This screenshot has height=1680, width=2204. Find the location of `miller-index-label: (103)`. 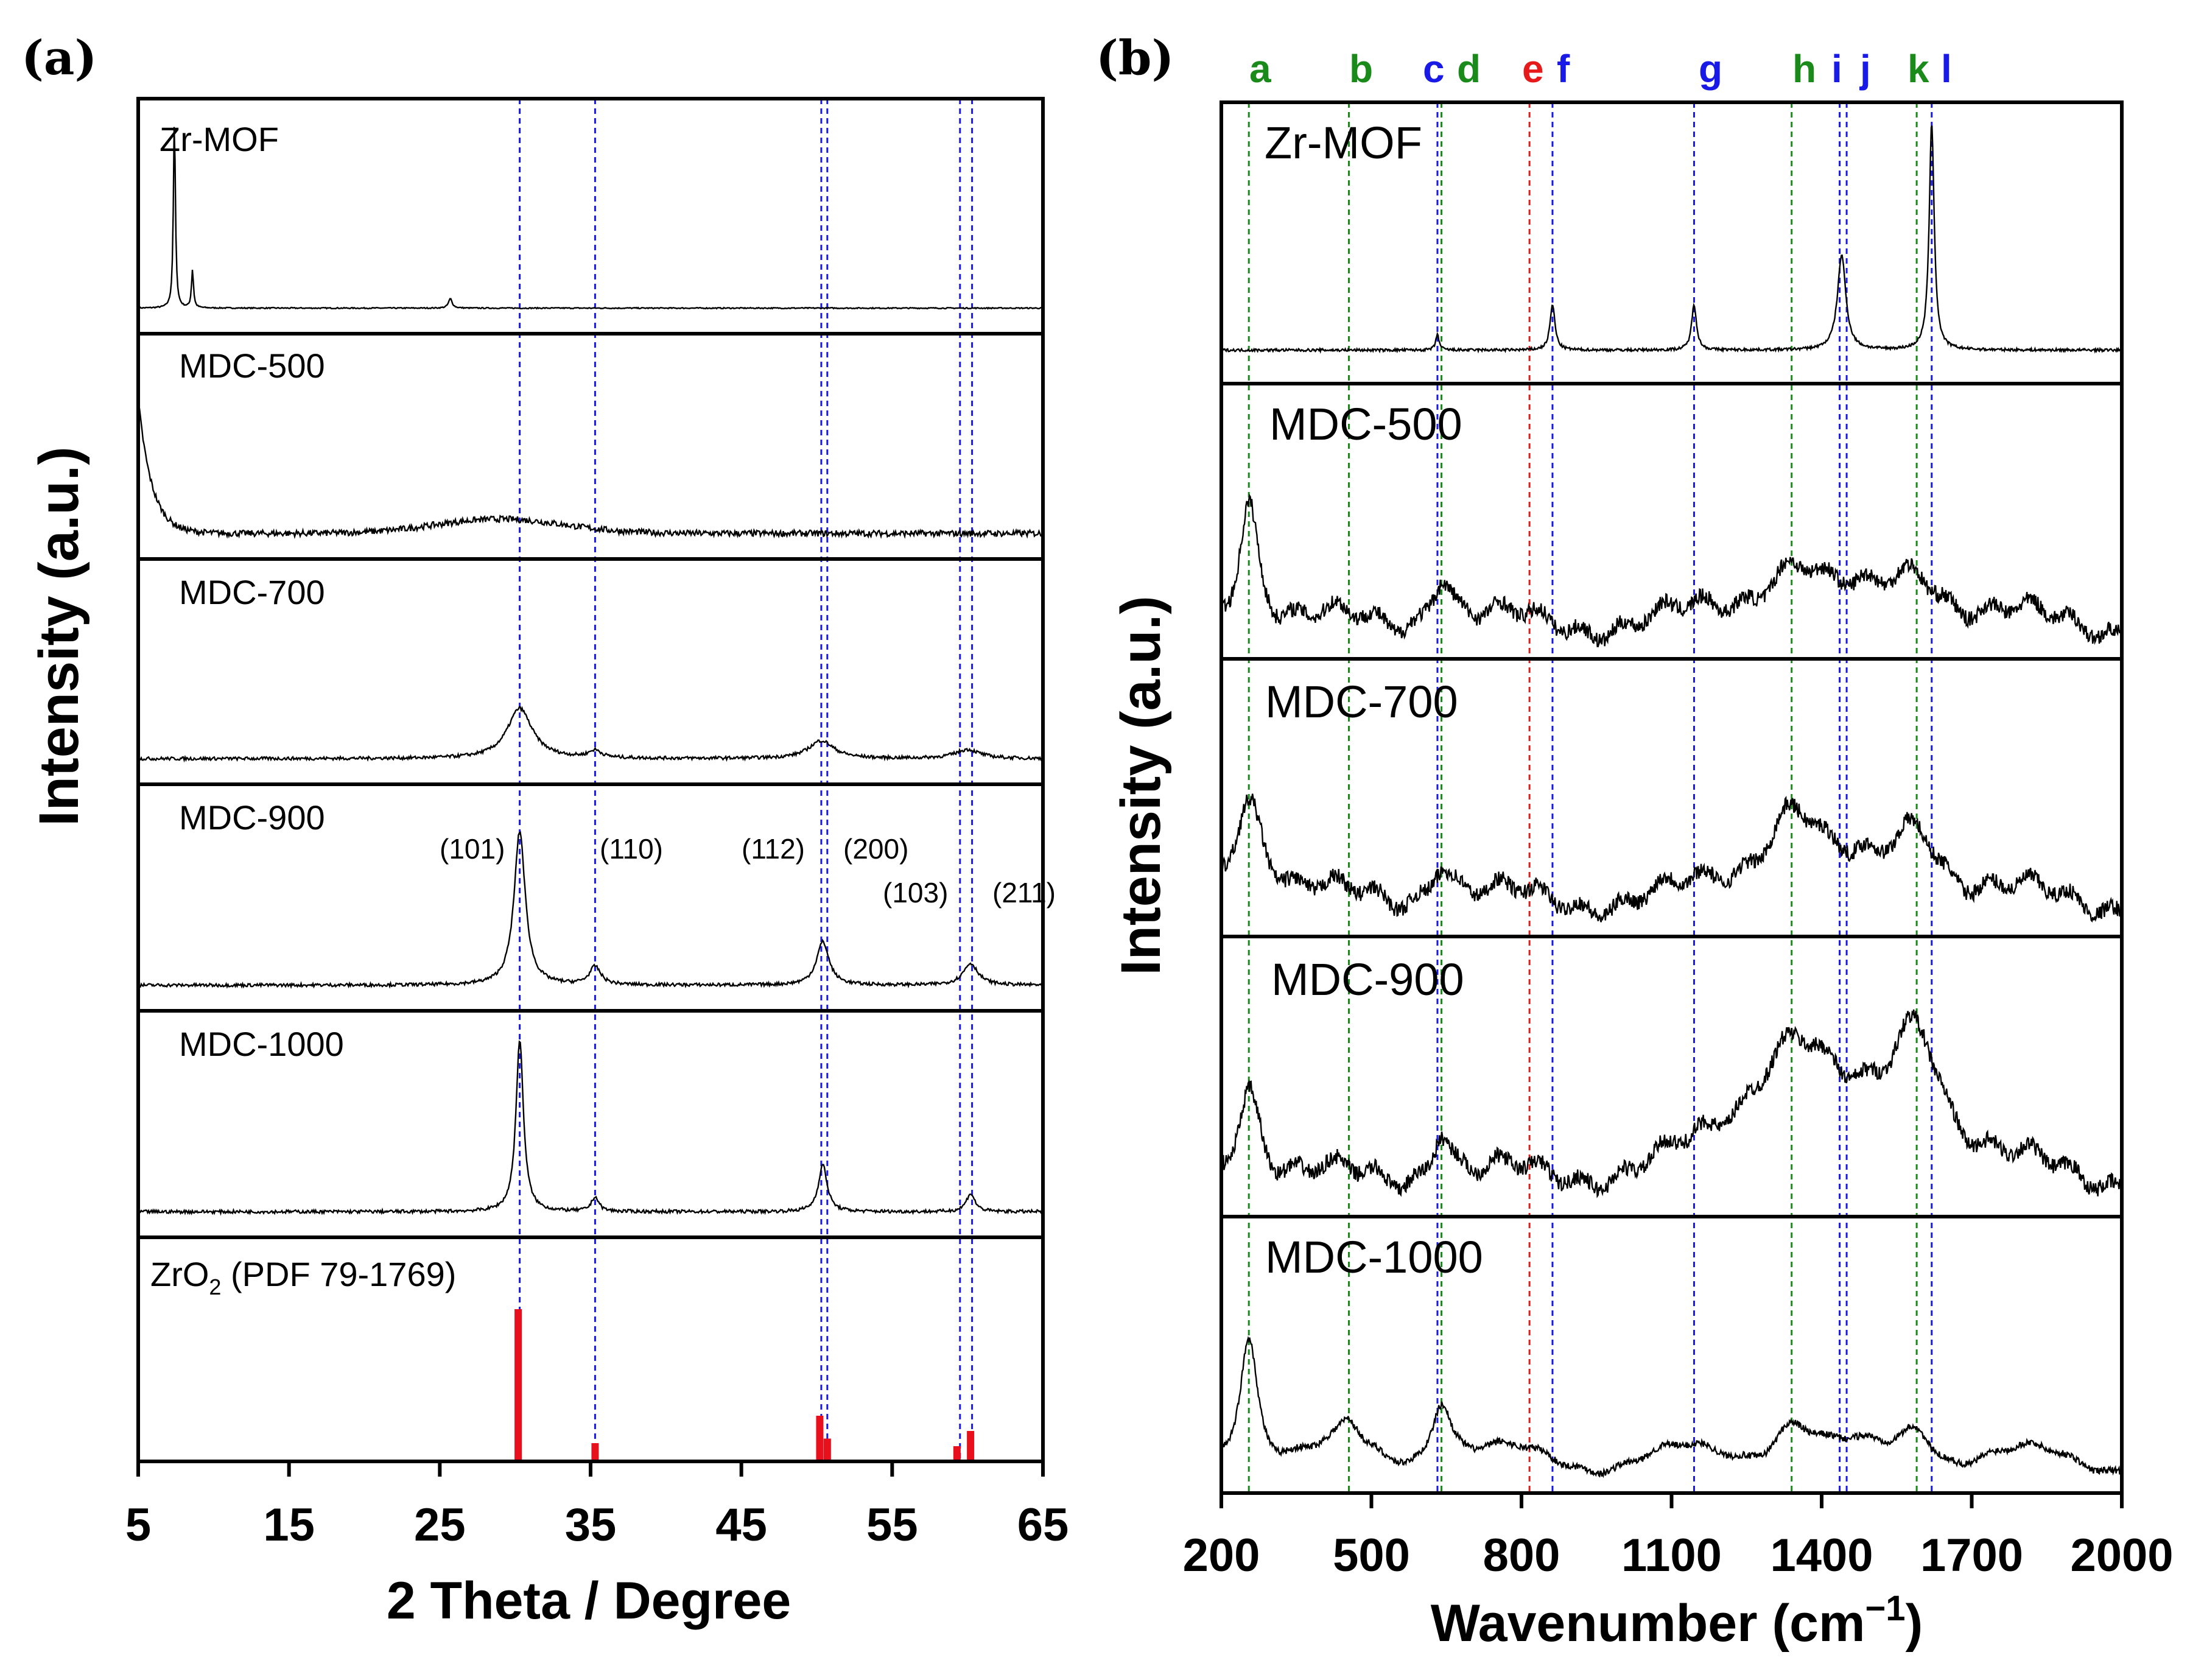

miller-index-label: (103) is located at coordinates (915, 893).